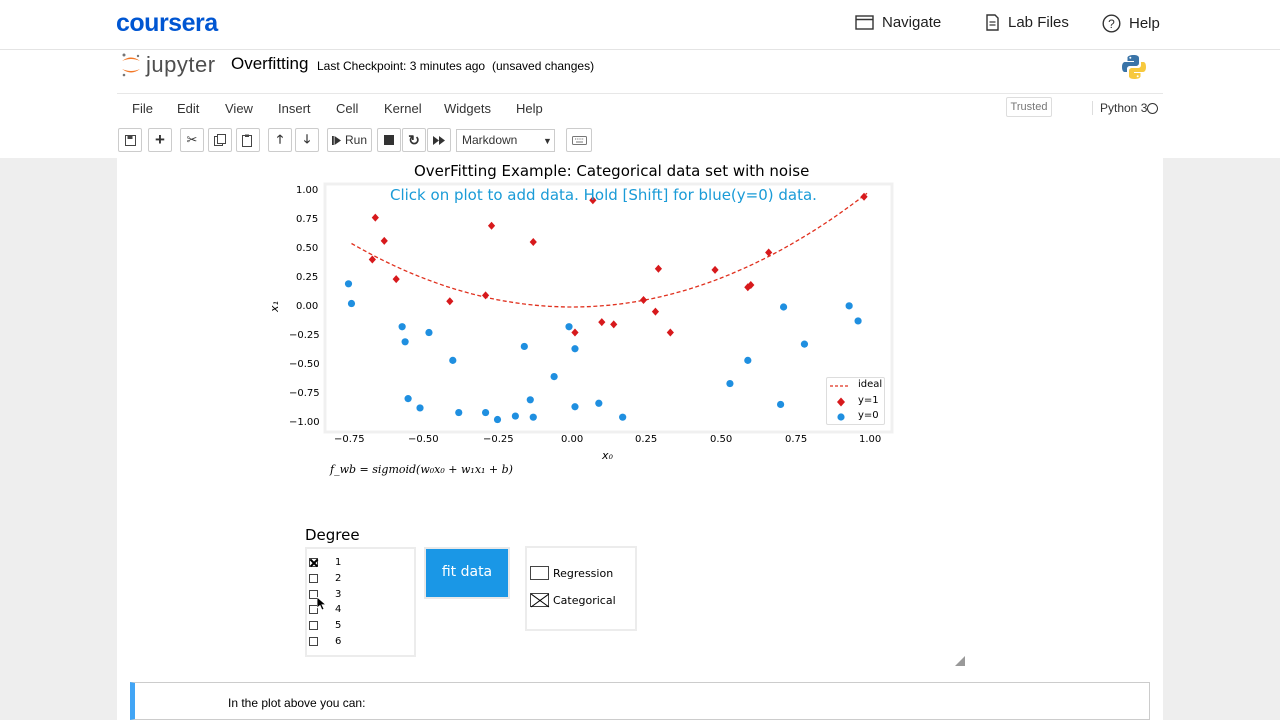 The height and width of the screenshot is (720, 1280). I want to click on notebook-name: Overfitting, so click(270, 63).